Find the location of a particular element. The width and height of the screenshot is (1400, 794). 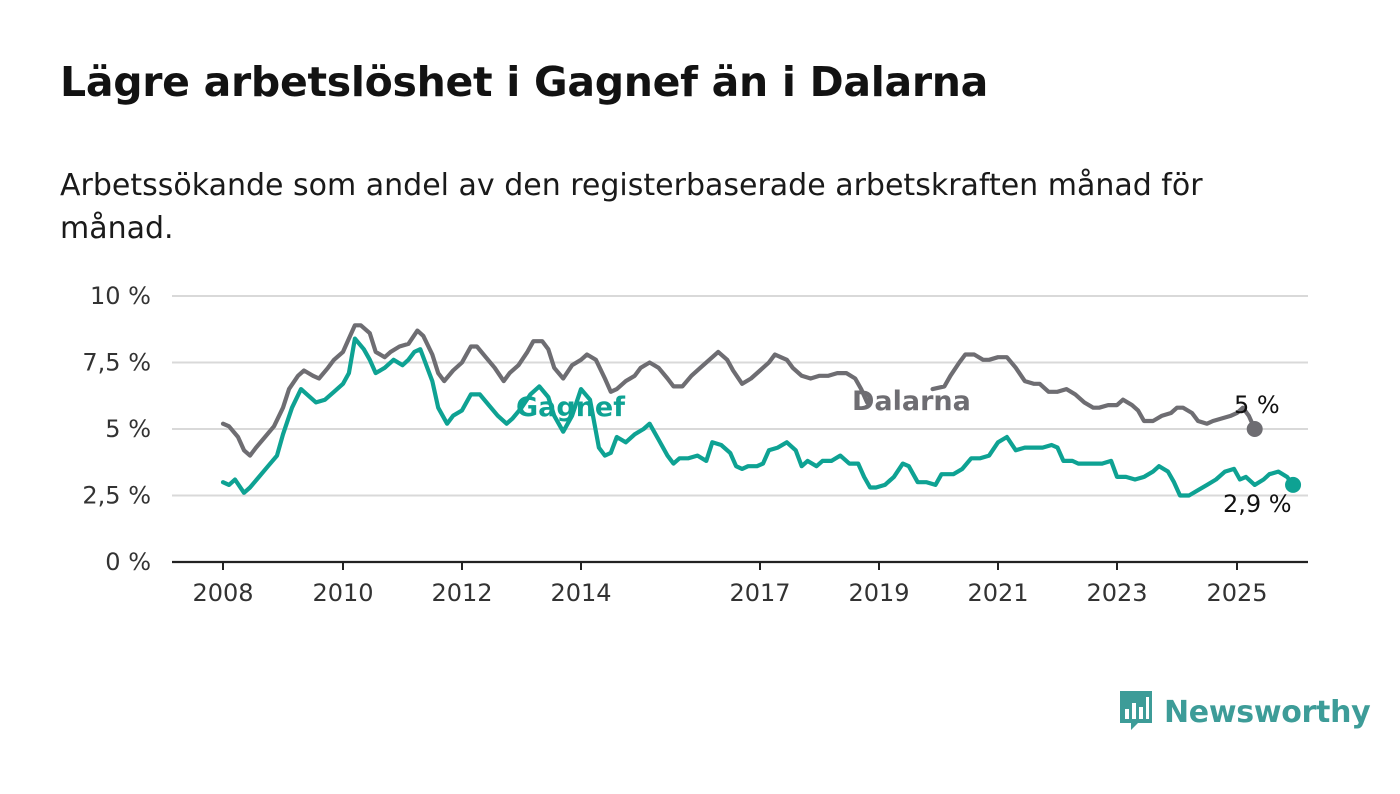

newsworthy-logo: Newsworthy is located at coordinates (1244, 712).